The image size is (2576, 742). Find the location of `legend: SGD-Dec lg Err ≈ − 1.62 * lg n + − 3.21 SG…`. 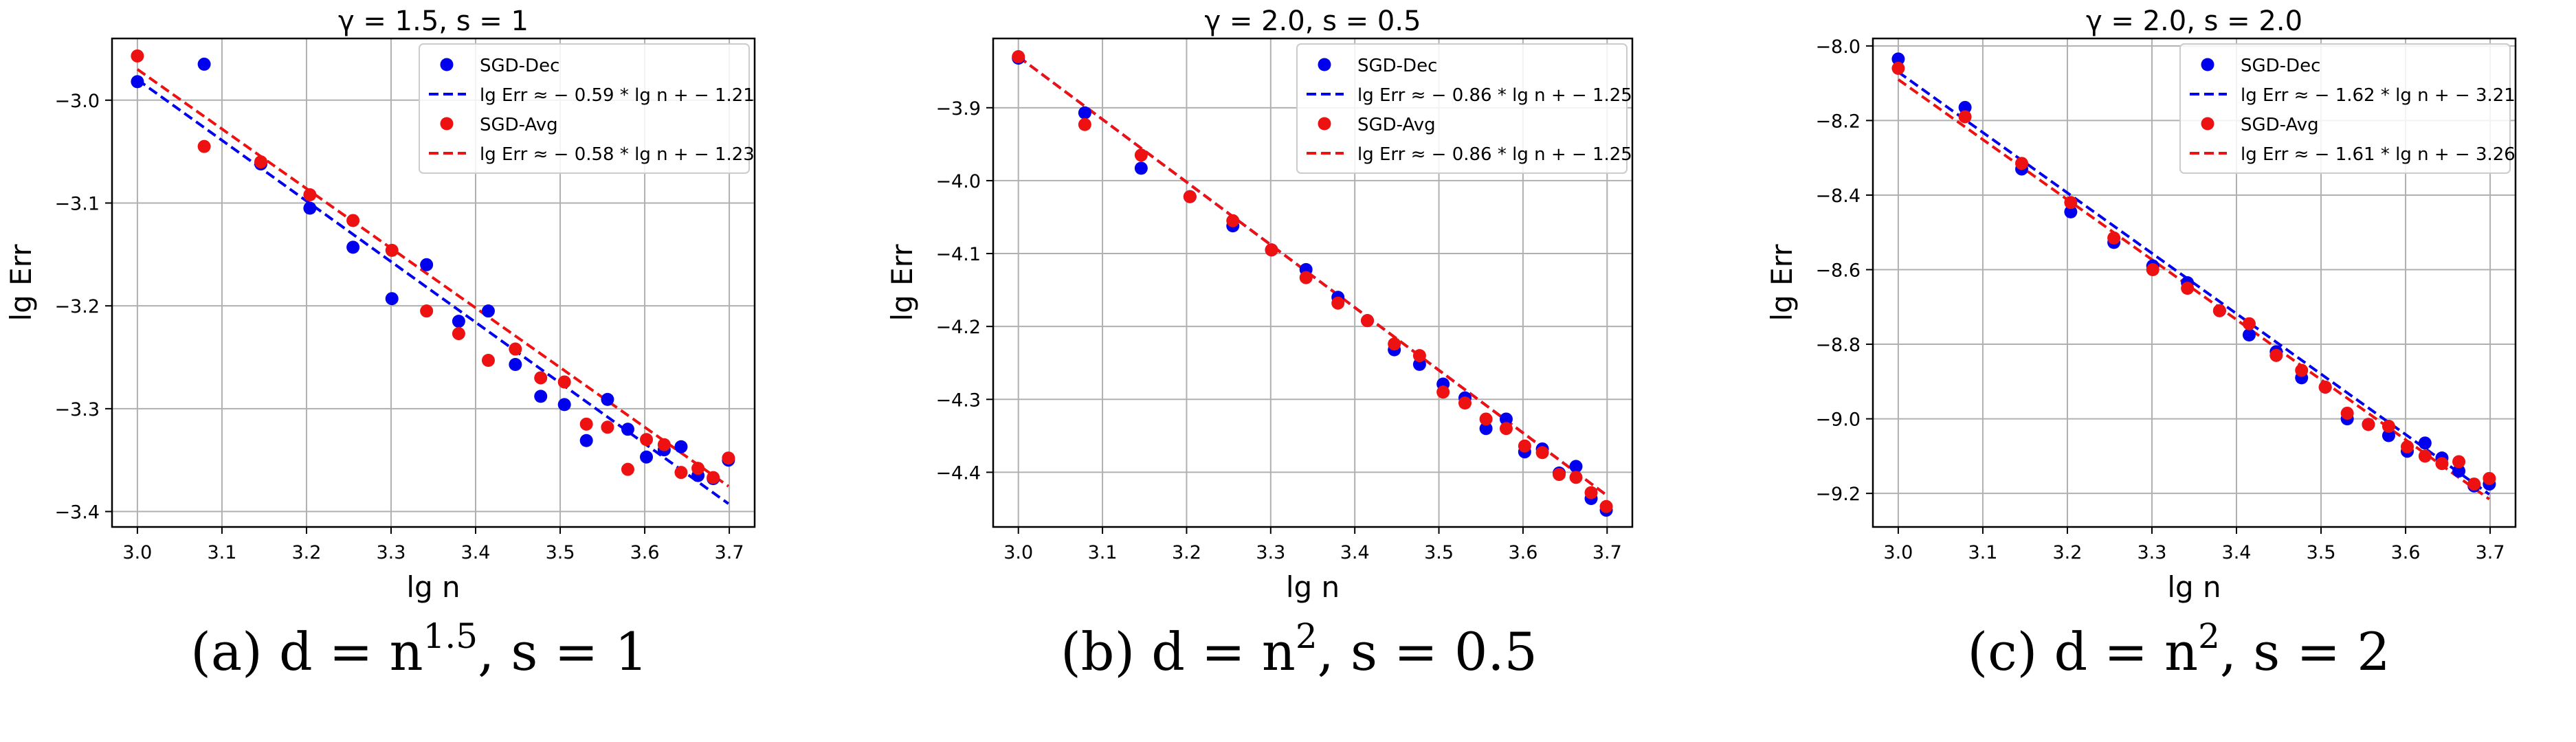

legend: SGD-Dec lg Err ≈ − 1.62 * lg n + − 3.21 SG… is located at coordinates (2347, 108).